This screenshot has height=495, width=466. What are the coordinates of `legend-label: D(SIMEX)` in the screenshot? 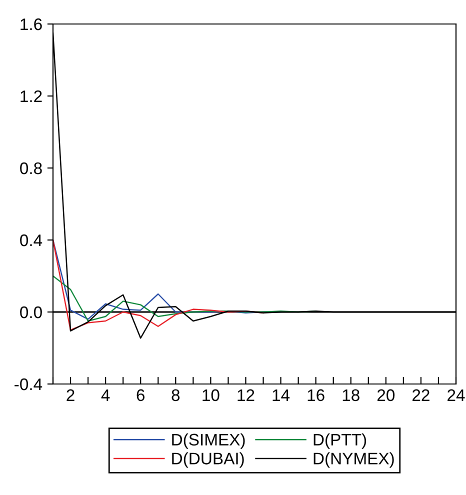 It's located at (208, 441).